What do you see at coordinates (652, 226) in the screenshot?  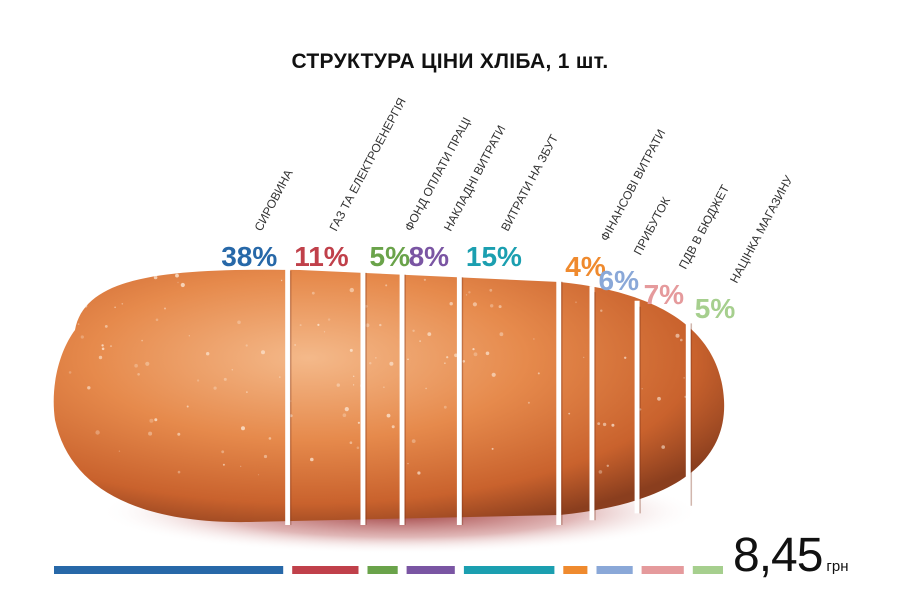 I see `category-label: ПРИБУТОК` at bounding box center [652, 226].